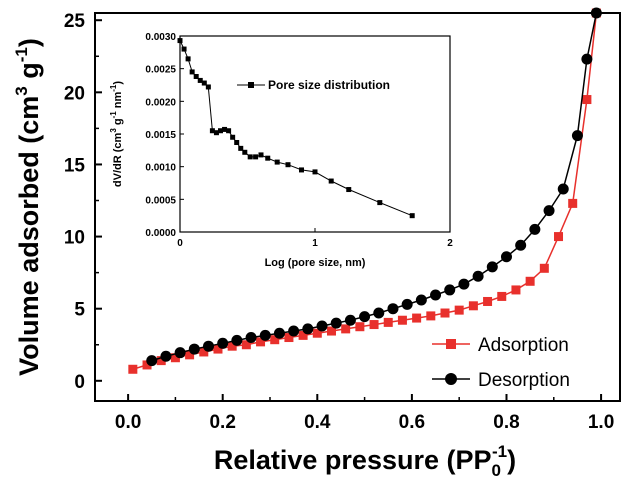  Describe the element at coordinates (180, 243) in the screenshot. I see `inset-x-tick-label: 0` at that location.